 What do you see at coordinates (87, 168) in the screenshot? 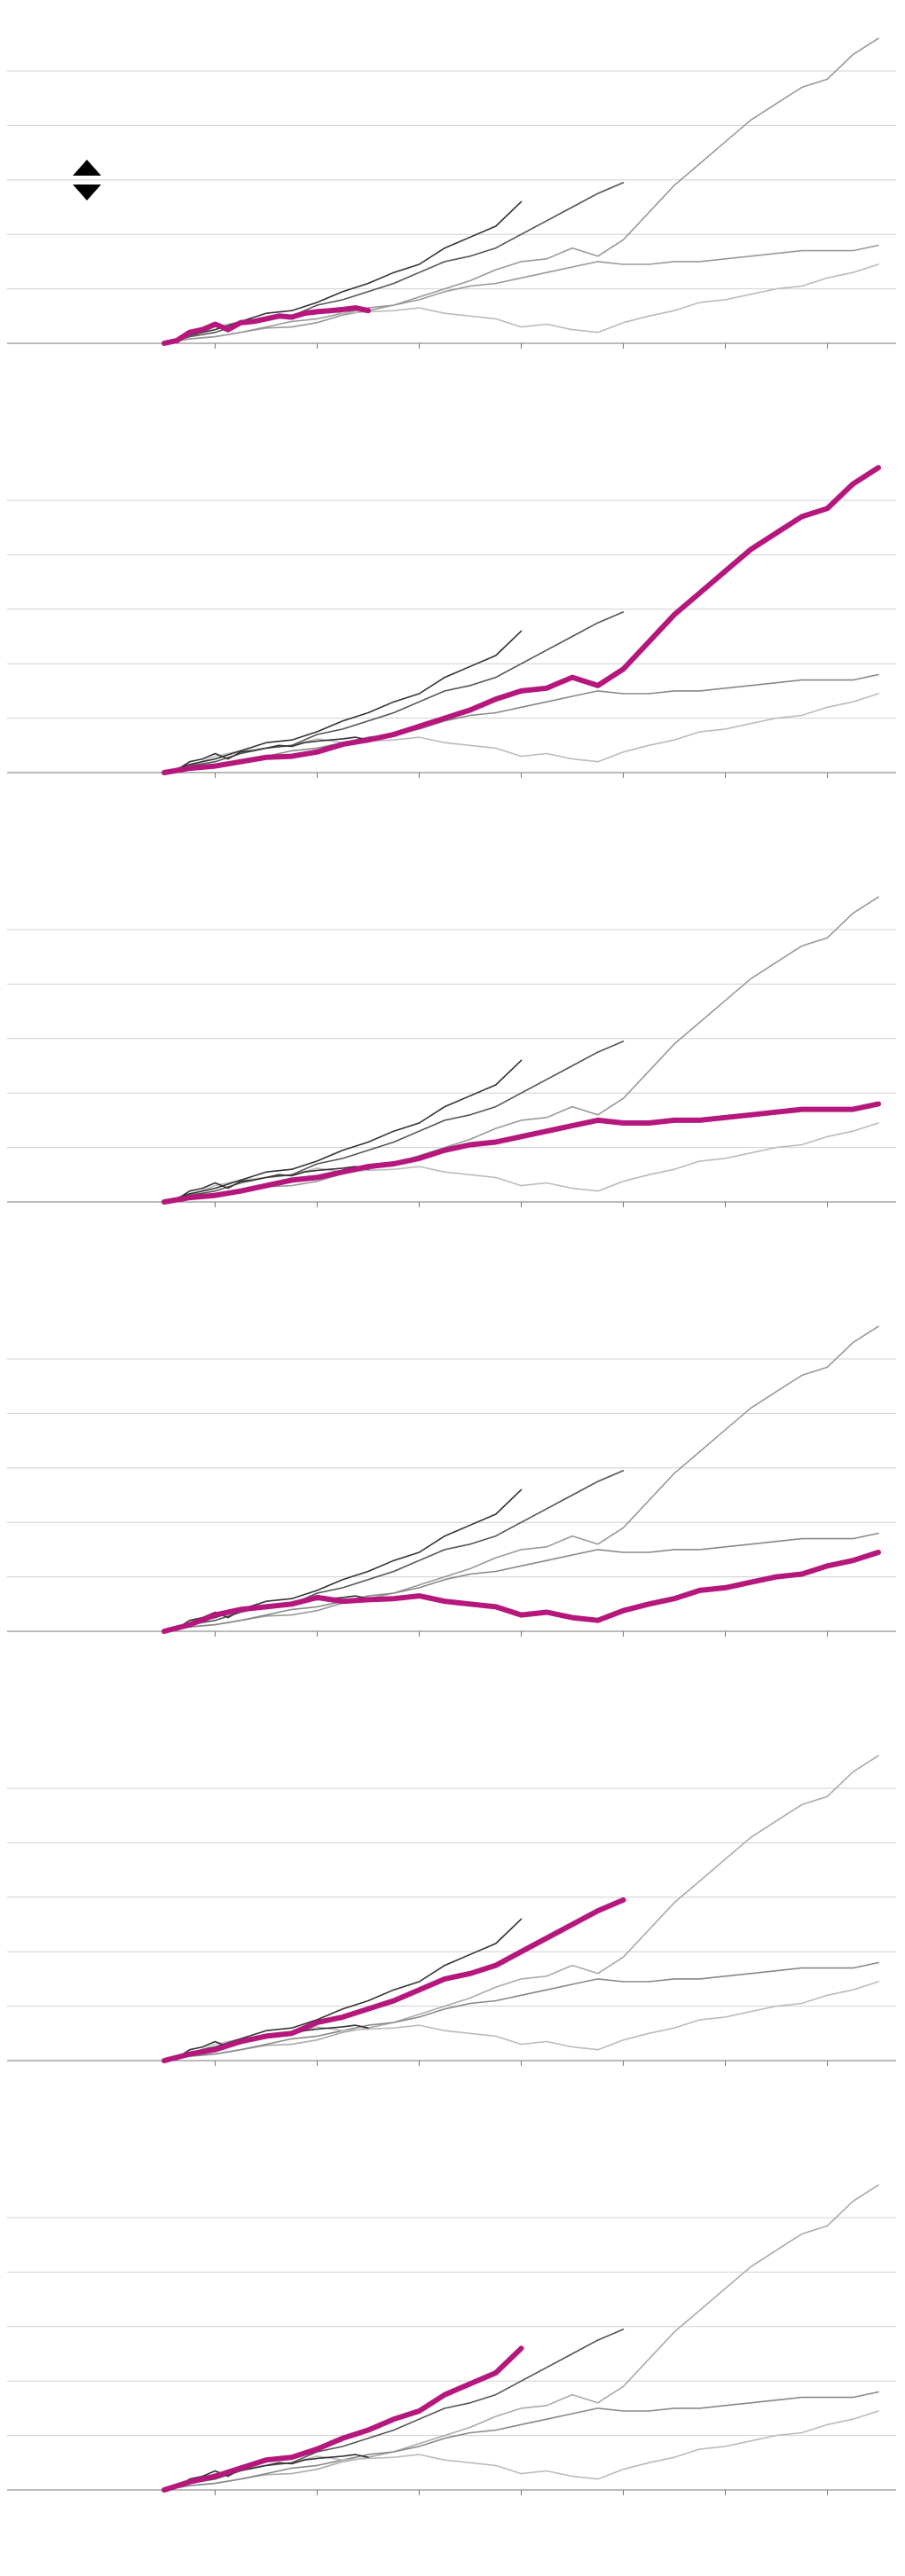
I see `sort-up-arrow` at bounding box center [87, 168].